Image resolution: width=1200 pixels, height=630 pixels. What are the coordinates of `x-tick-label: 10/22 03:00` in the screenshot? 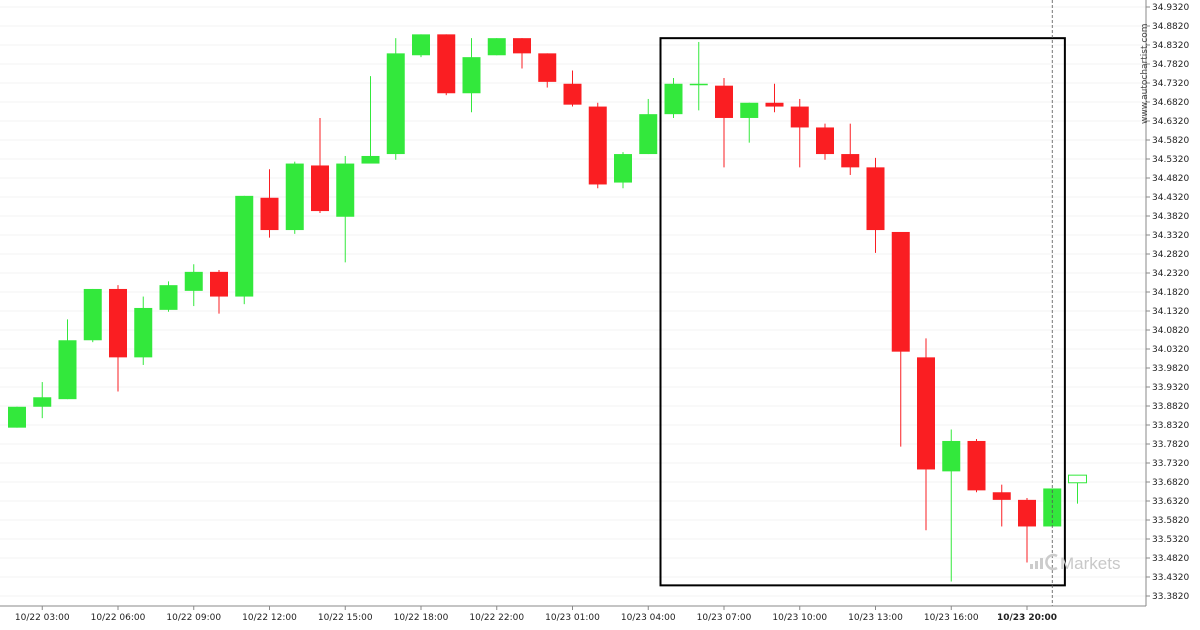 It's located at (42, 618).